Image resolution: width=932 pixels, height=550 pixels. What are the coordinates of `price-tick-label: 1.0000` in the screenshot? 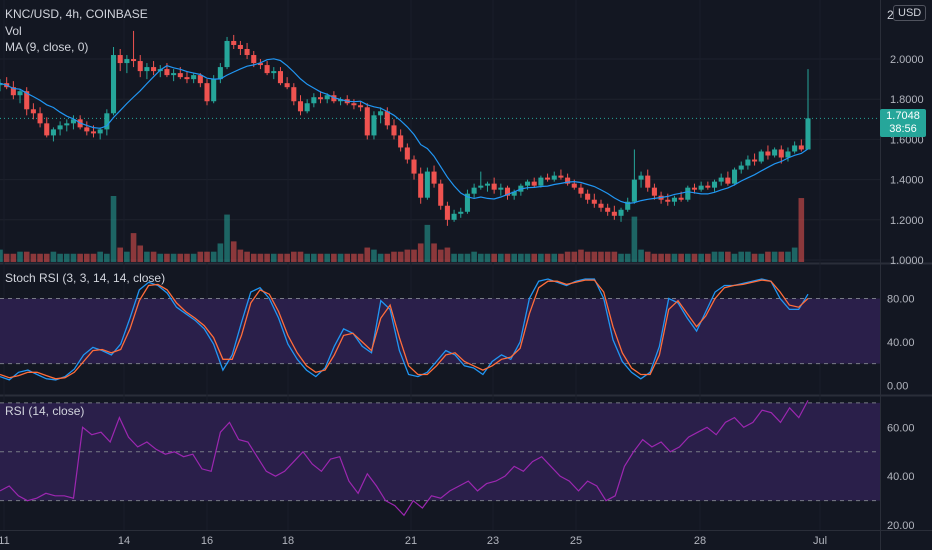 It's located at (907, 261).